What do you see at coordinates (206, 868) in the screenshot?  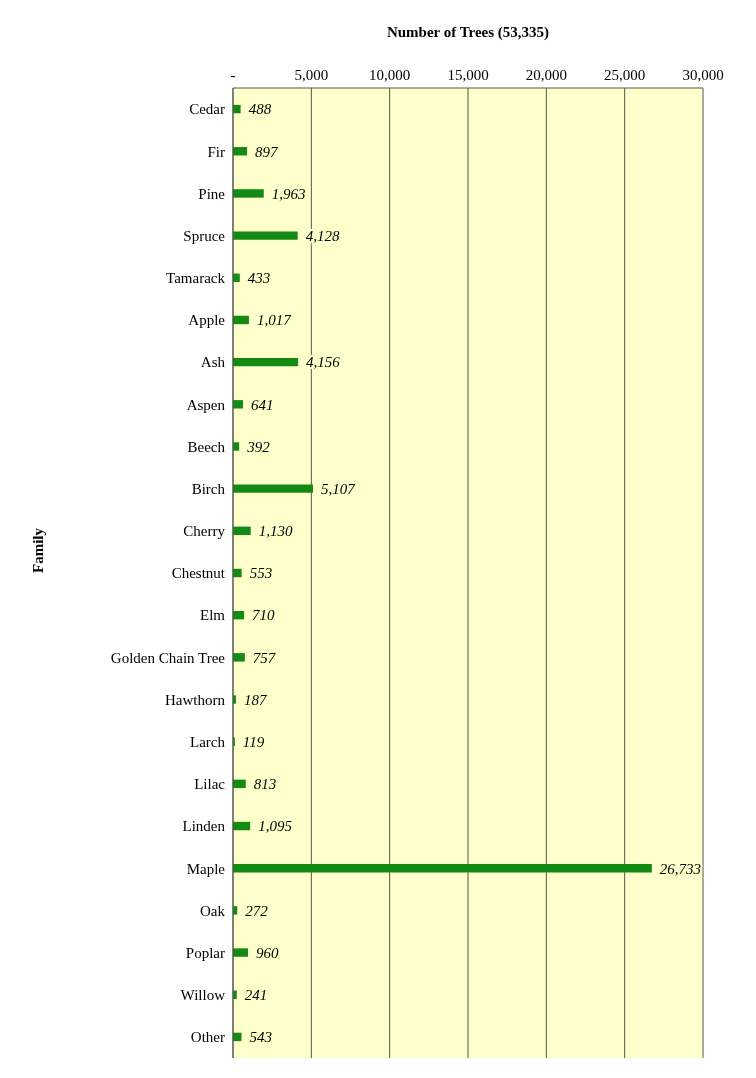 I see `y-tick-label: Maple` at bounding box center [206, 868].